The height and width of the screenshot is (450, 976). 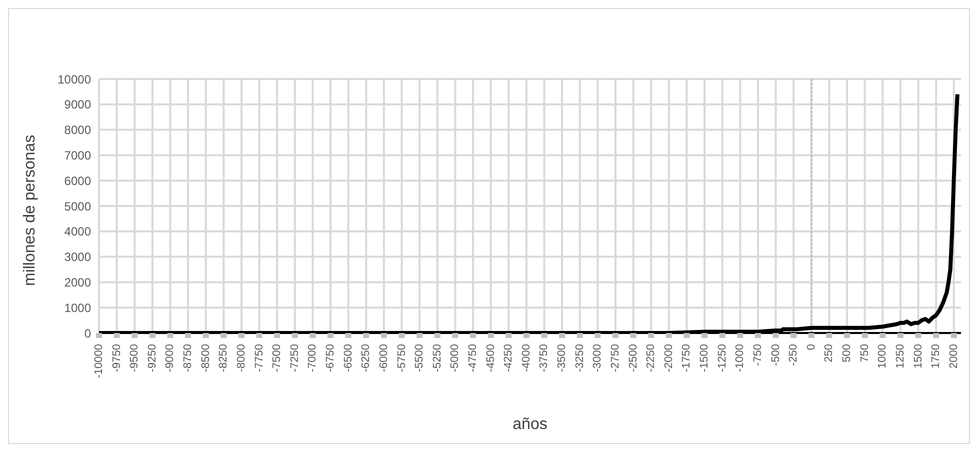 What do you see at coordinates (936, 356) in the screenshot?
I see `x-tick-label: 1750` at bounding box center [936, 356].